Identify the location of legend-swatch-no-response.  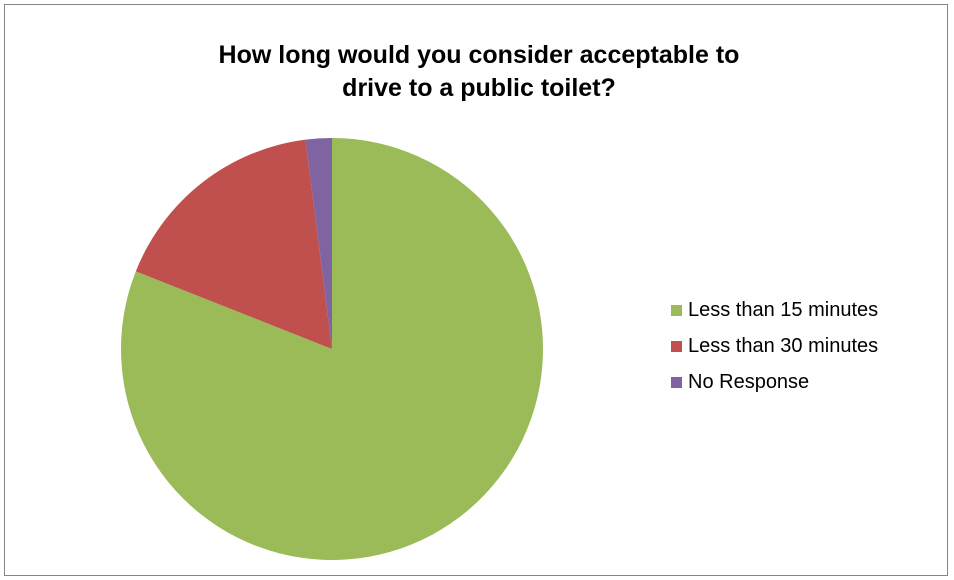
(676, 382).